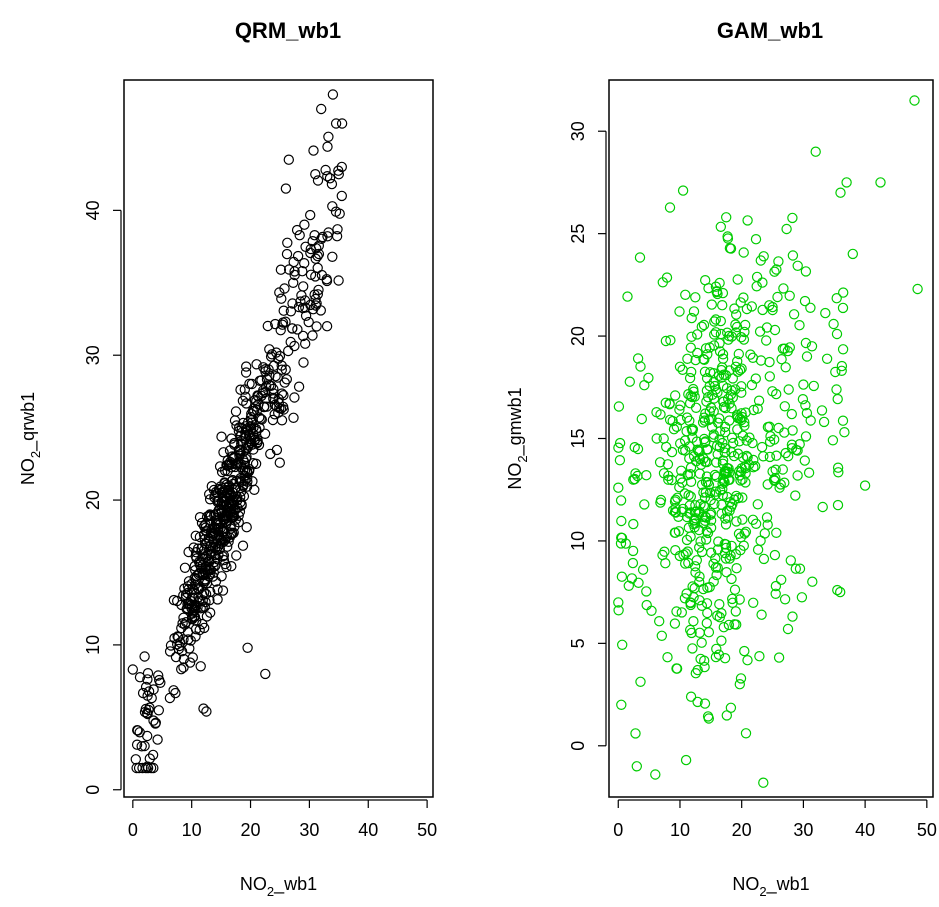  Describe the element at coordinates (133, 830) in the screenshot. I see `x-tick-label: 0` at that location.